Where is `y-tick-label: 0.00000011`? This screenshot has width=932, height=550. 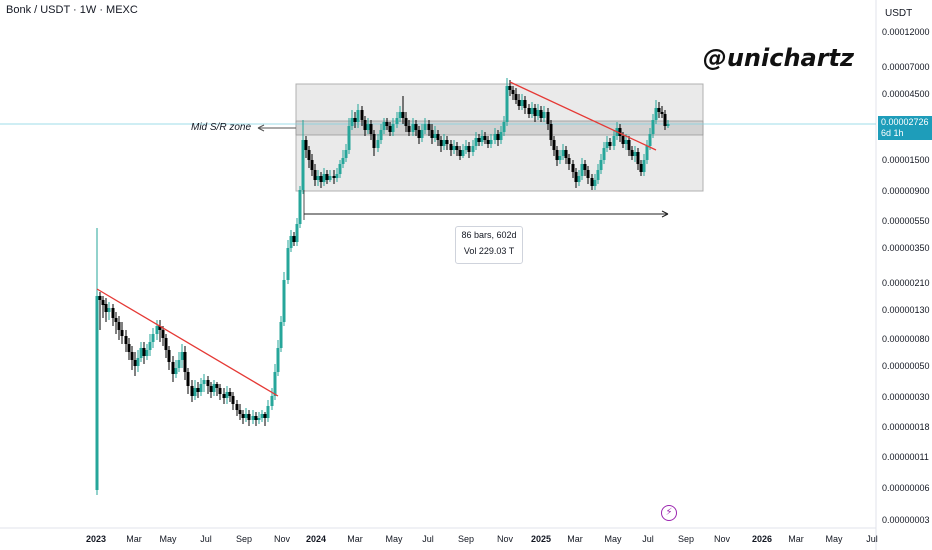 y-tick-label: 0.00000011 is located at coordinates (905, 457).